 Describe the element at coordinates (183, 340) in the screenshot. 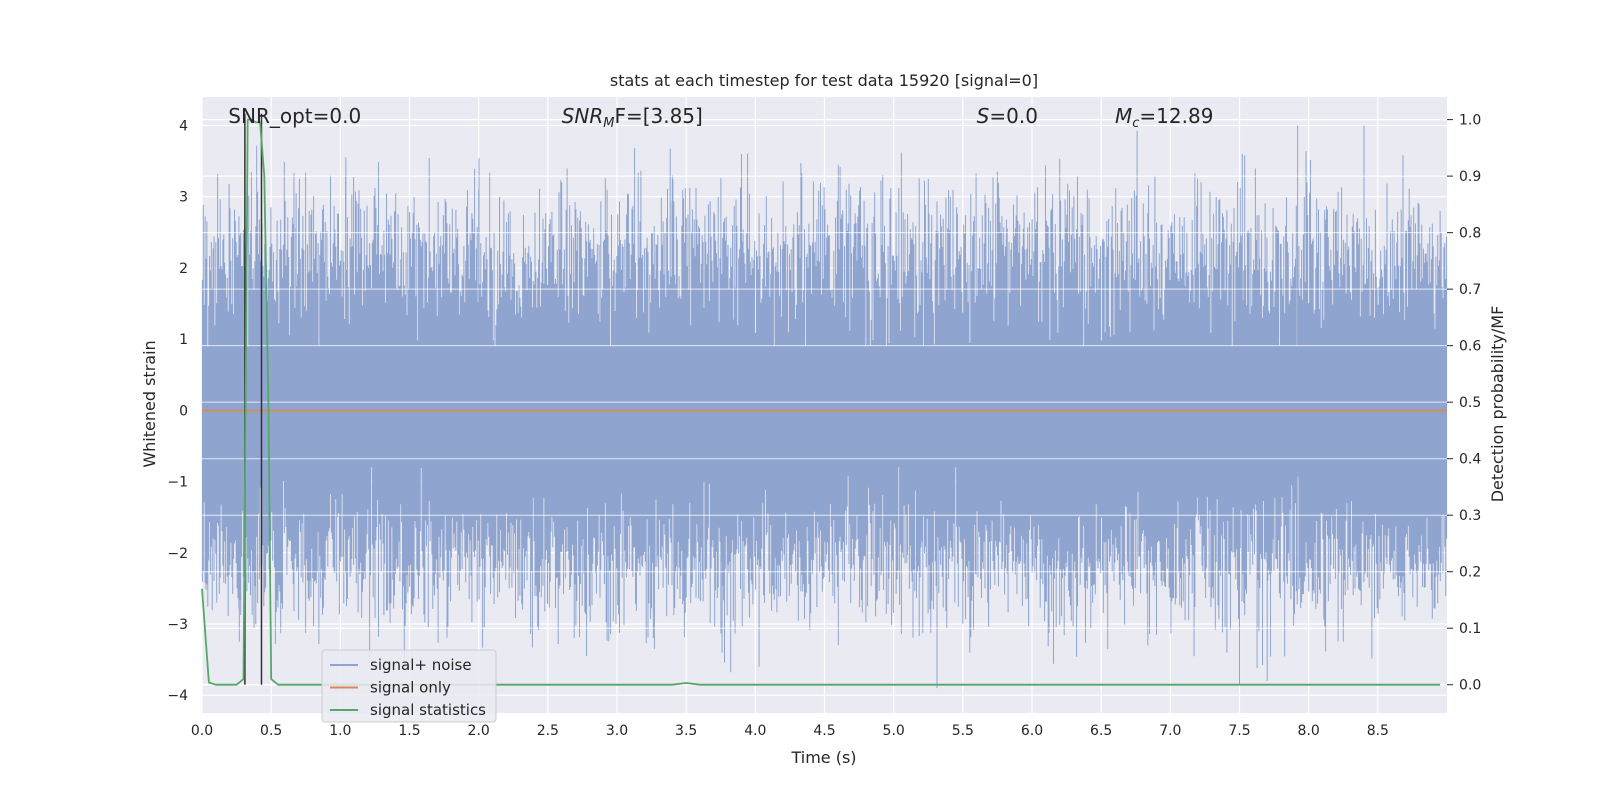

I see `y-tick-label: 1` at that location.